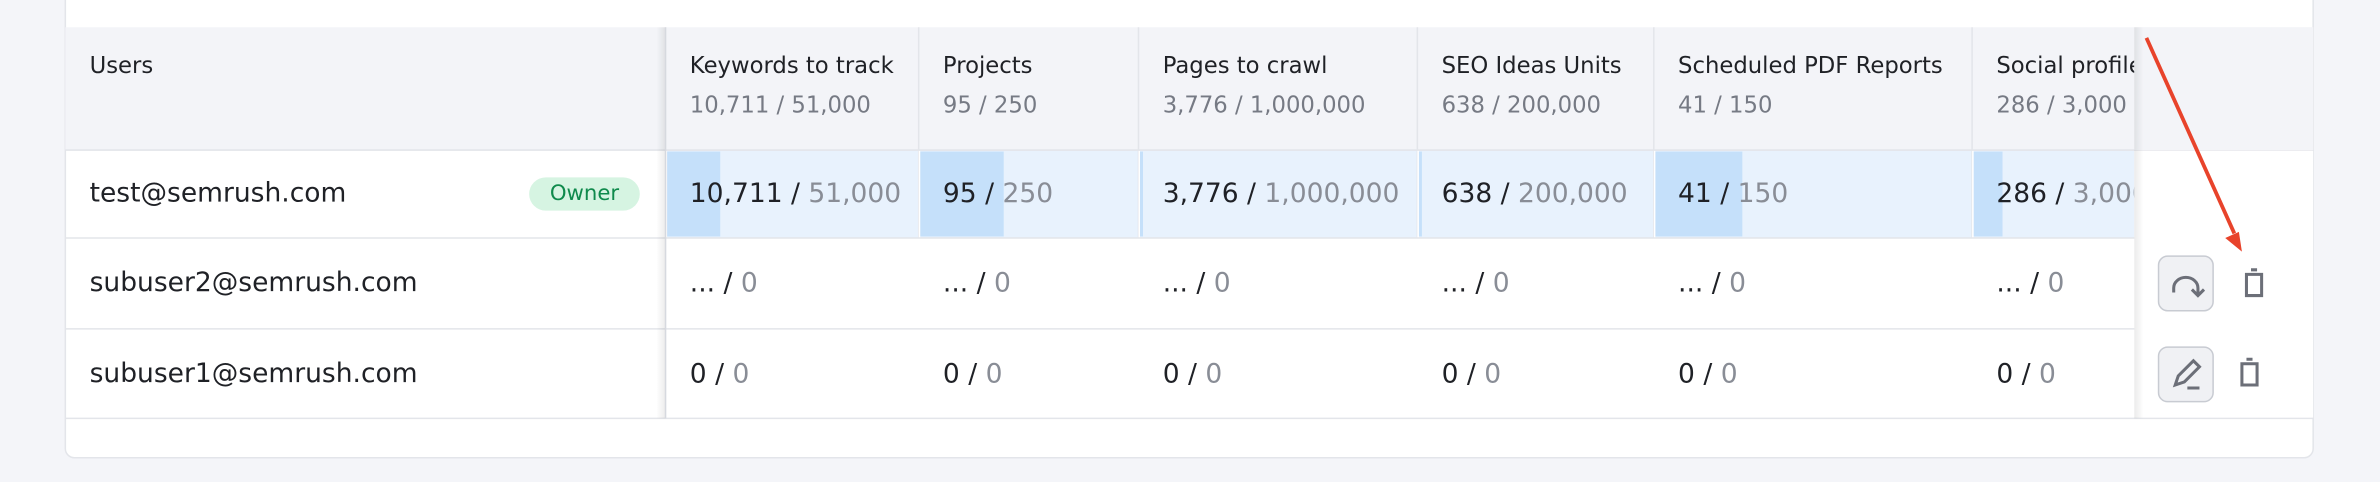 The height and width of the screenshot is (482, 2380). What do you see at coordinates (1763, 193) in the screenshot?
I see `limit-value: 150` at bounding box center [1763, 193].